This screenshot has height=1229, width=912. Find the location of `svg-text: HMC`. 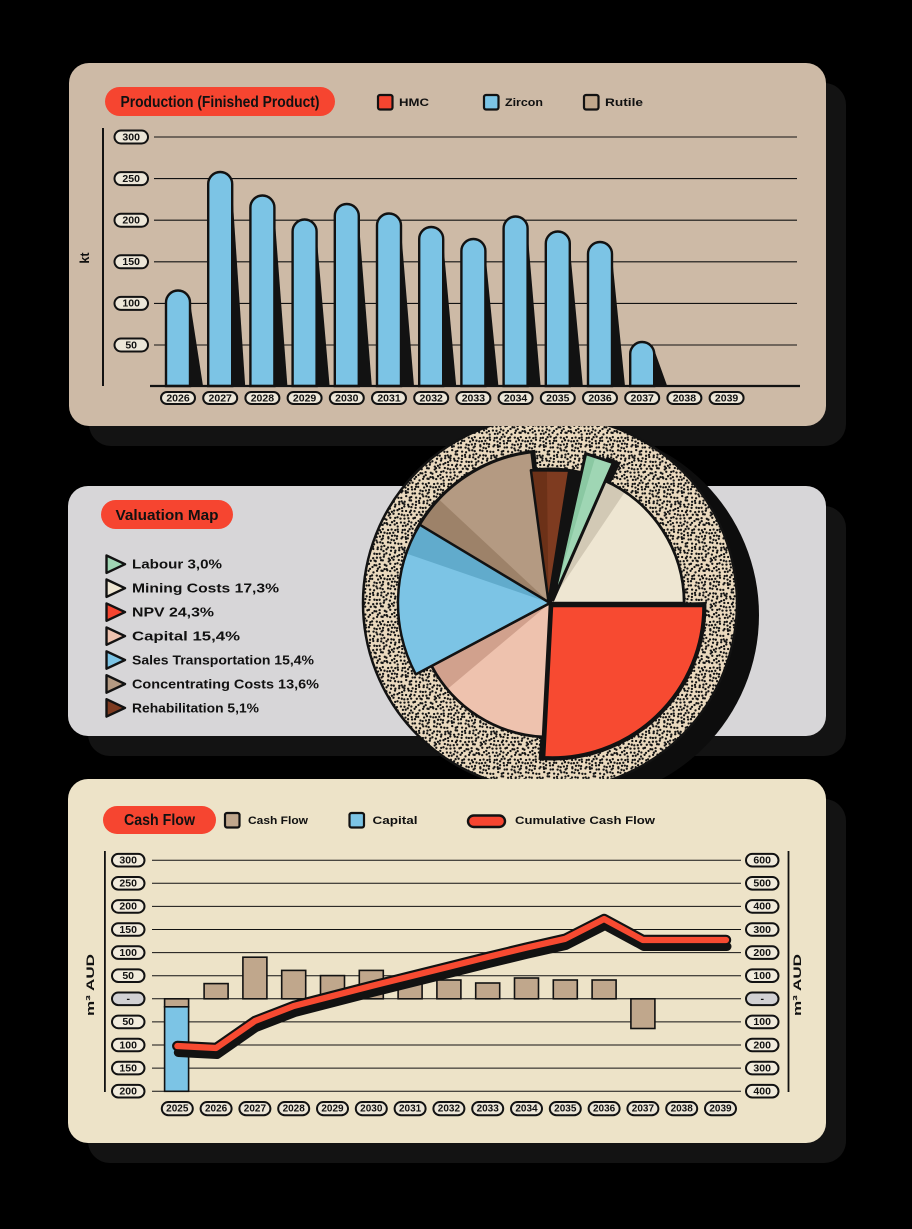

svg-text: HMC is located at coordinates (414, 103).